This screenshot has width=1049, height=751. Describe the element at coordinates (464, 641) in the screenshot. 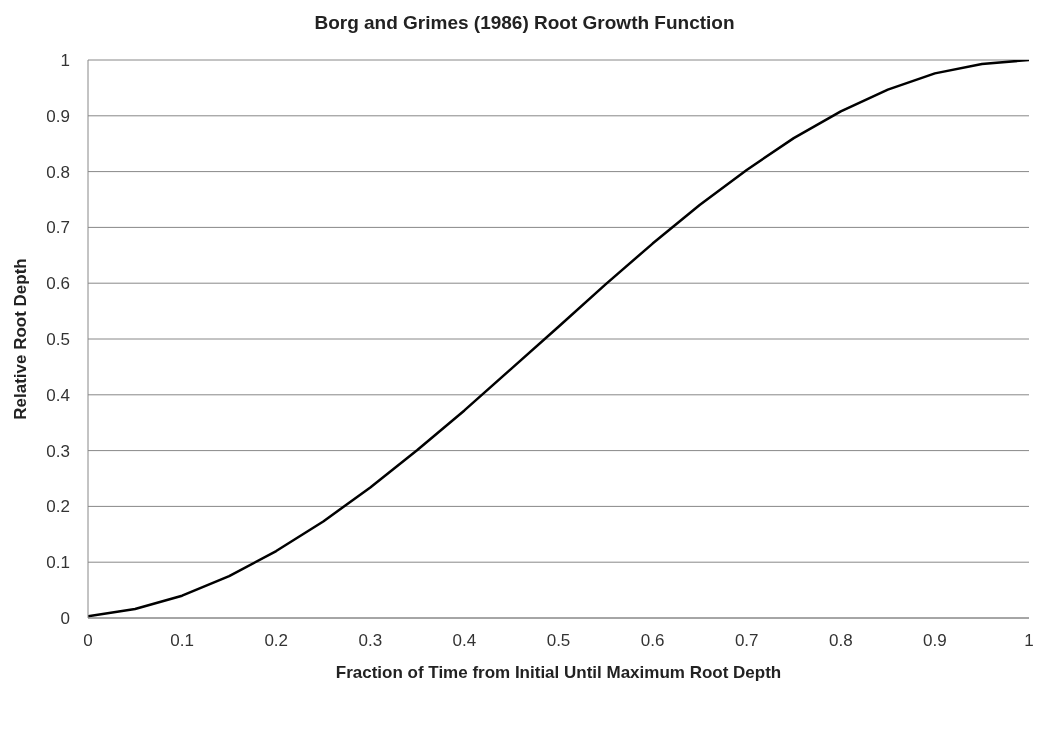

I see `x-tick-label: 0.4` at that location.